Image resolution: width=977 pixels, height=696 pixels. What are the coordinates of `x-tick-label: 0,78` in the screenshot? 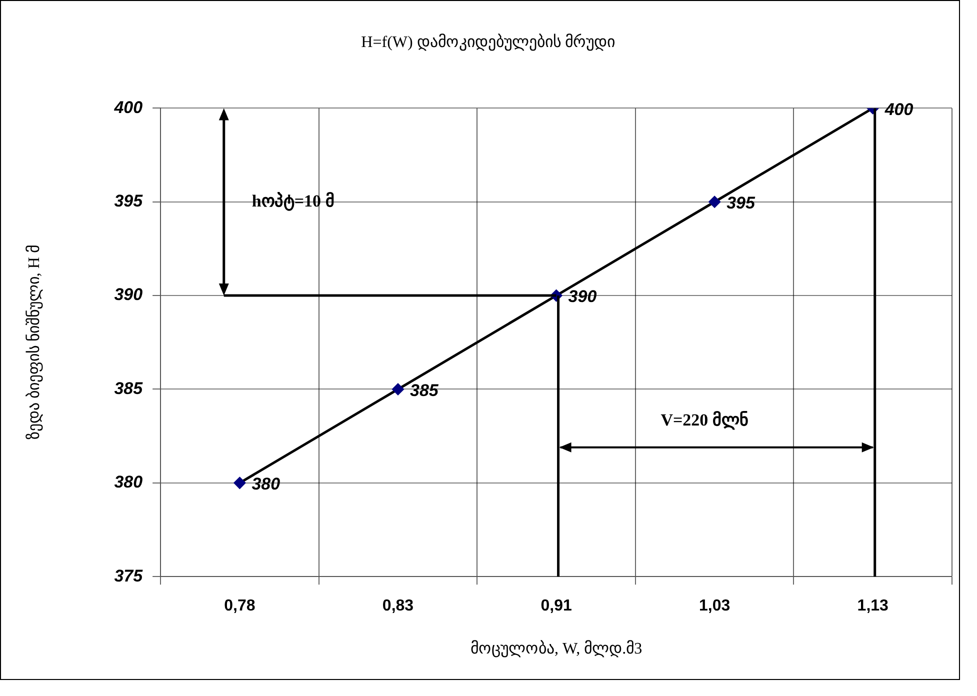 It's located at (240, 606).